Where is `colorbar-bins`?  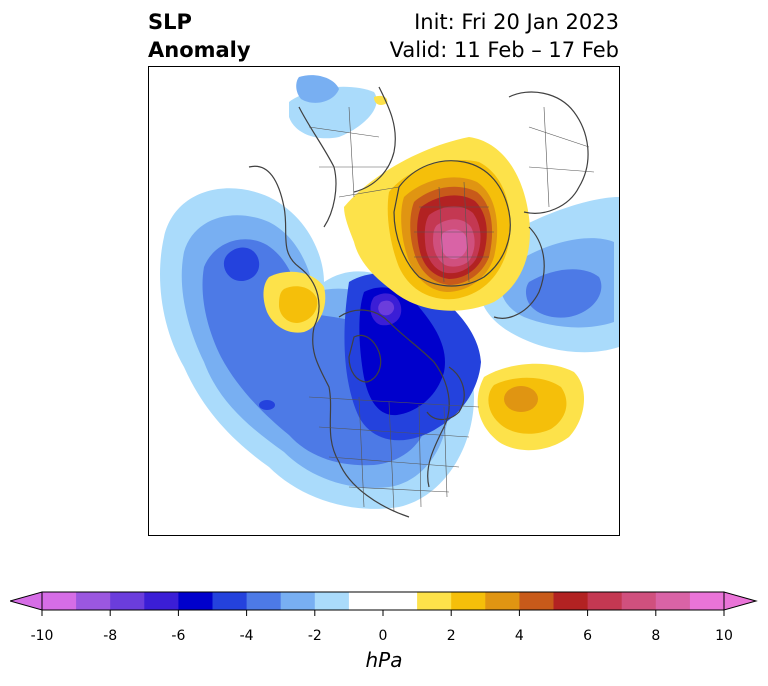 colorbar-bins is located at coordinates (383, 601).